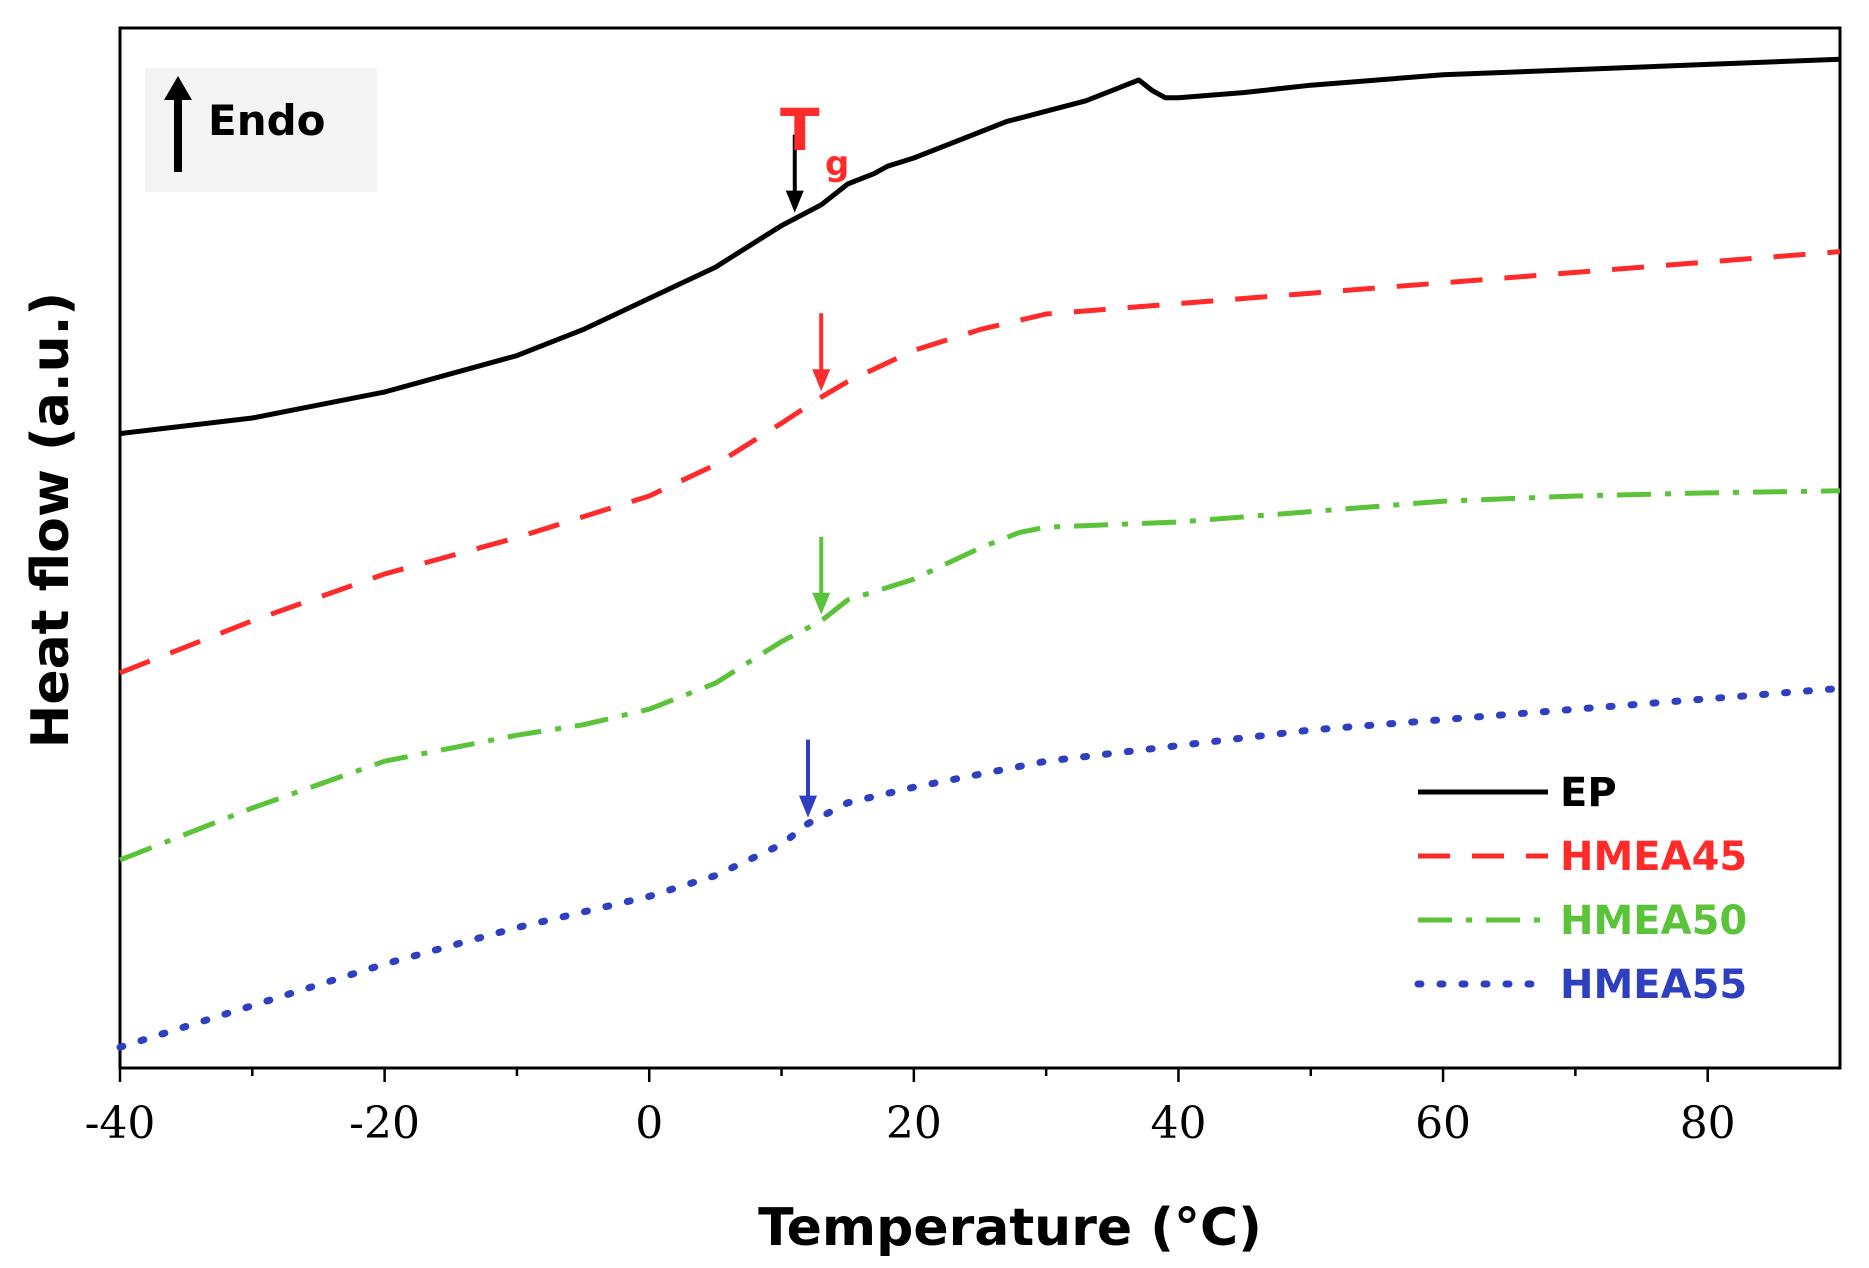 This screenshot has width=1869, height=1268. What do you see at coordinates (1580, 889) in the screenshot?
I see `legend: EP HMEA45 HMEA50 HMEA55` at bounding box center [1580, 889].